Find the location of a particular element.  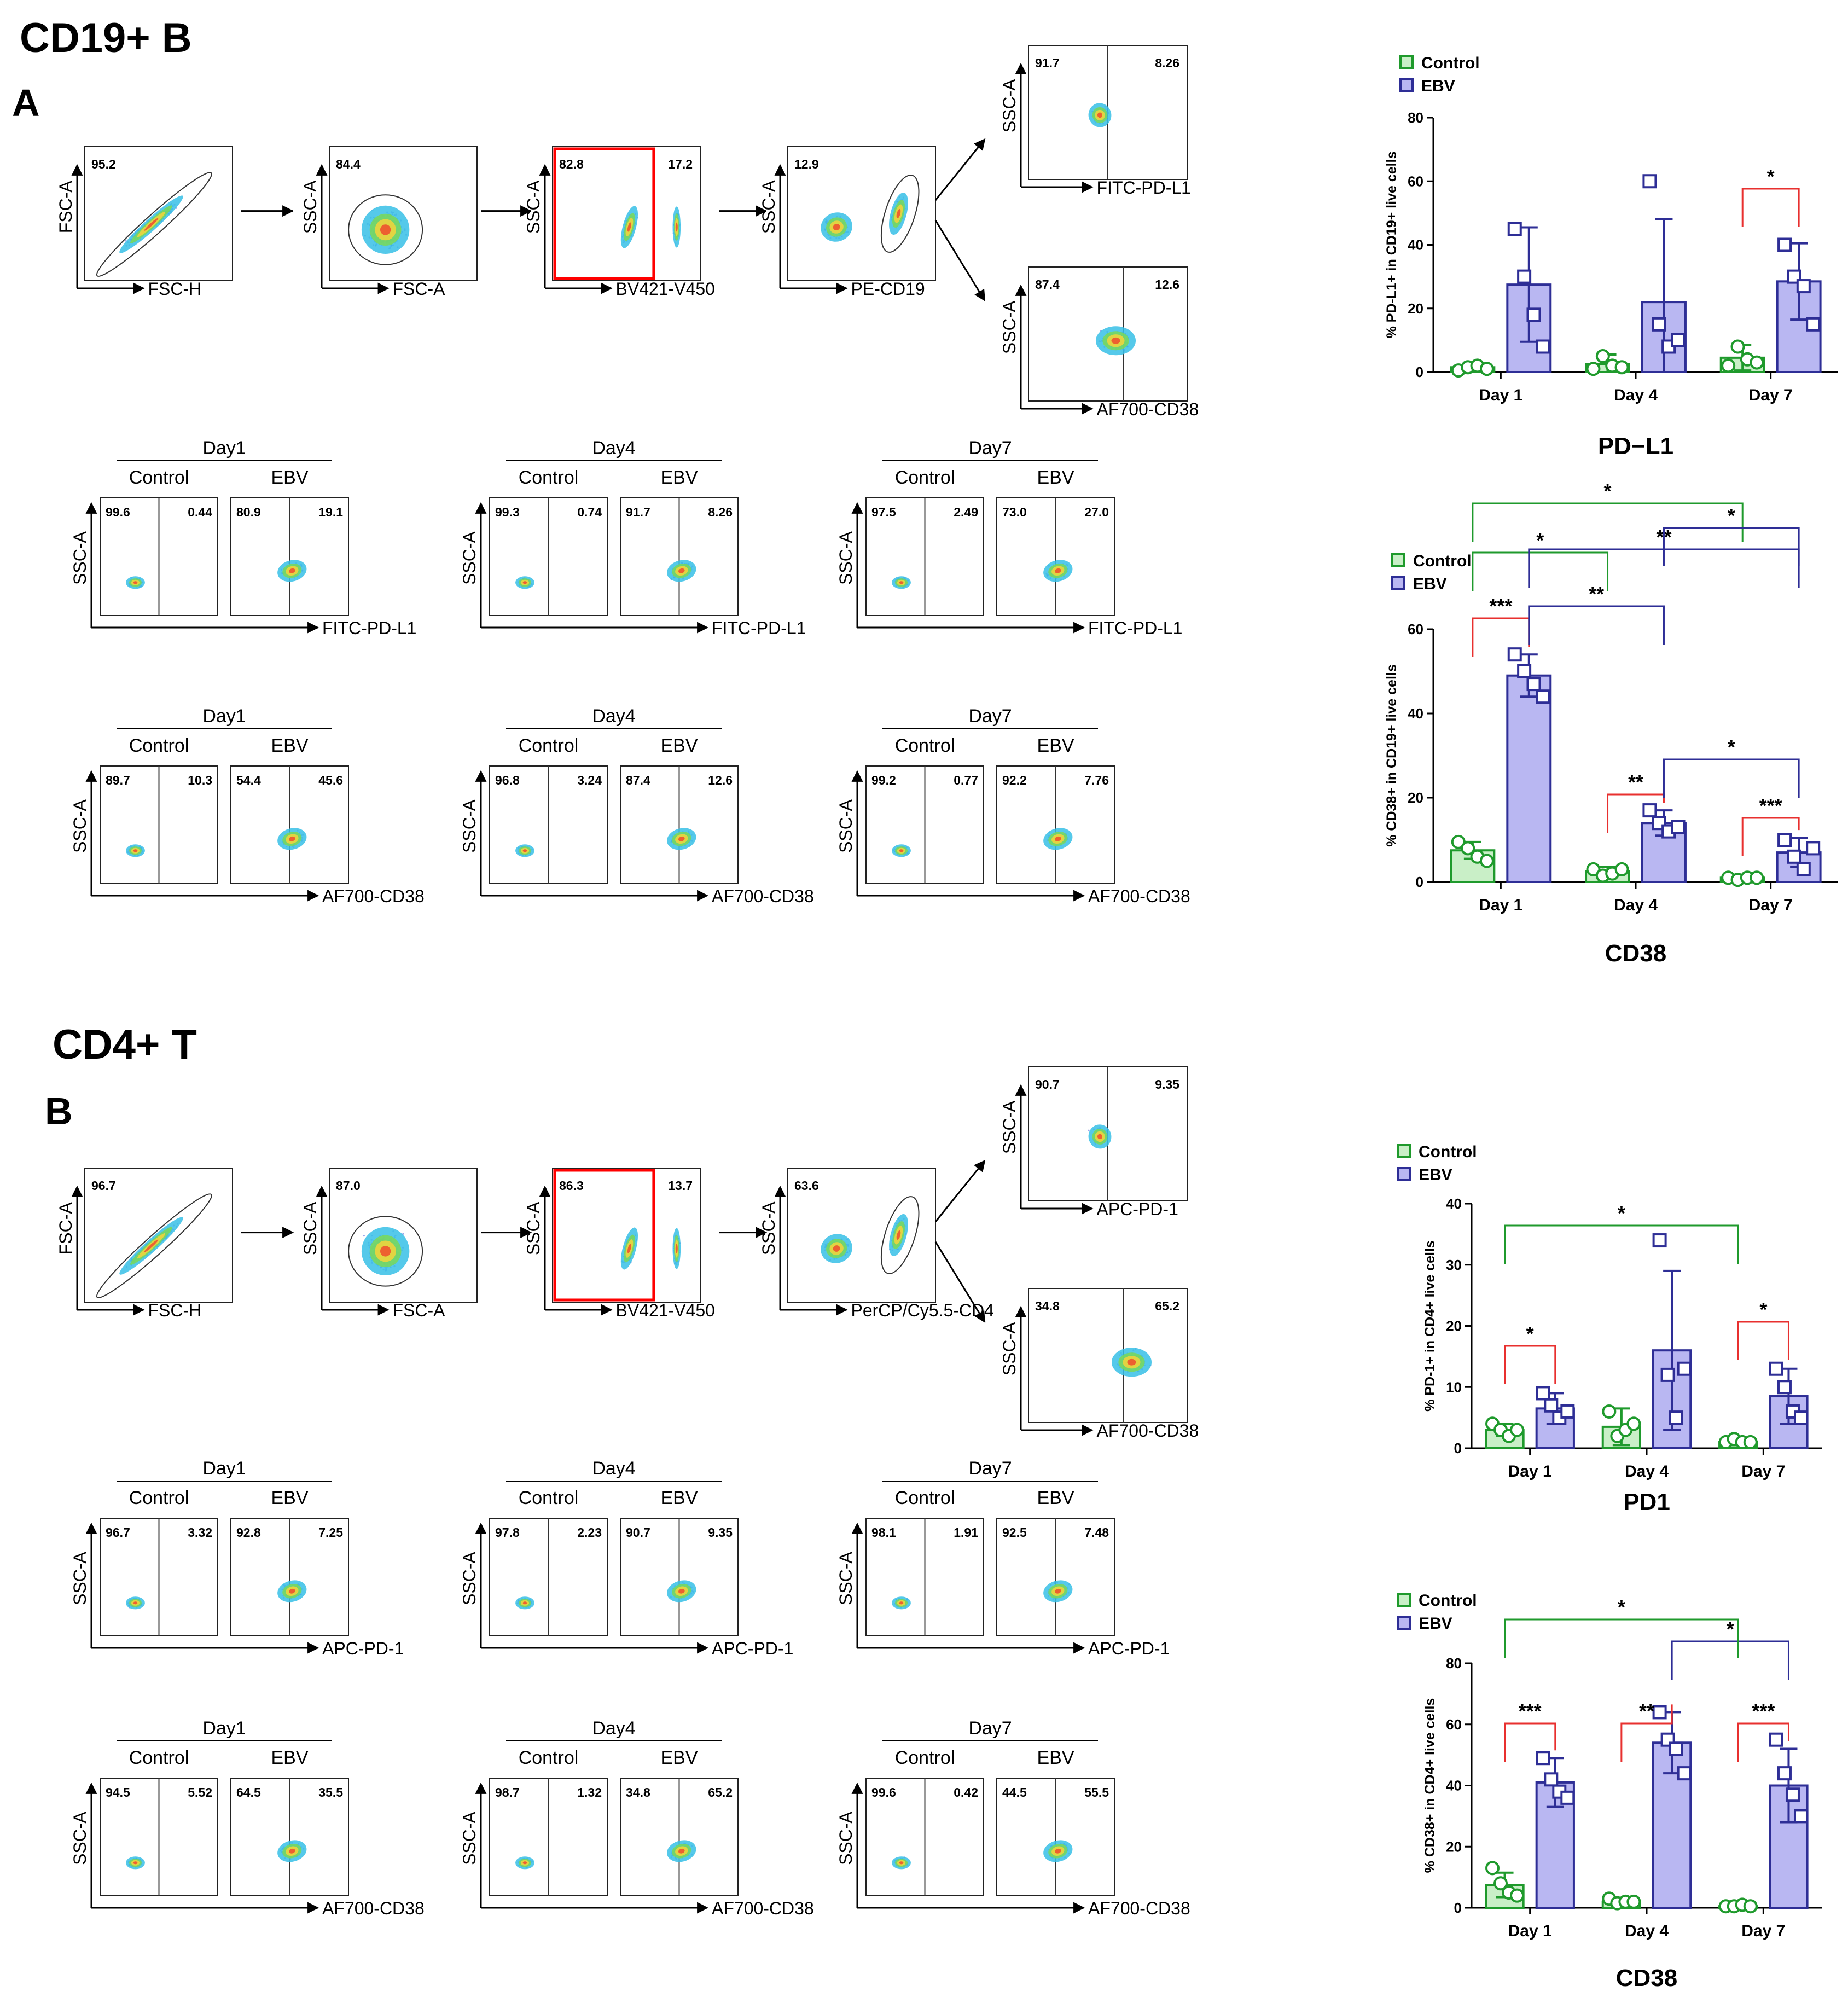

control-plot: 99.2 0.77 is located at coordinates (924, 824).